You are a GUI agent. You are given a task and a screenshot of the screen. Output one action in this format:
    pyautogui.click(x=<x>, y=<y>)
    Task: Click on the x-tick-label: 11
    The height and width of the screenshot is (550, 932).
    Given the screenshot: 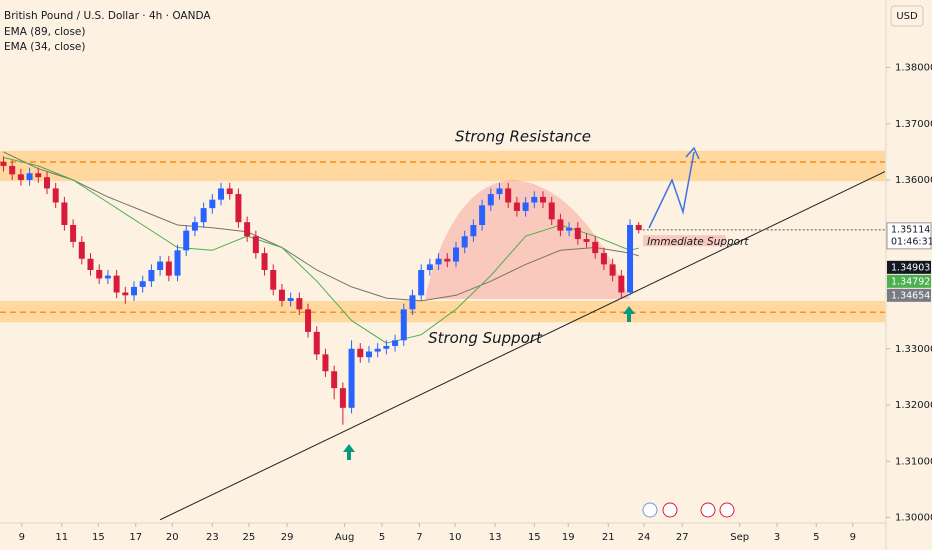 What is the action you would take?
    pyautogui.click(x=61, y=537)
    